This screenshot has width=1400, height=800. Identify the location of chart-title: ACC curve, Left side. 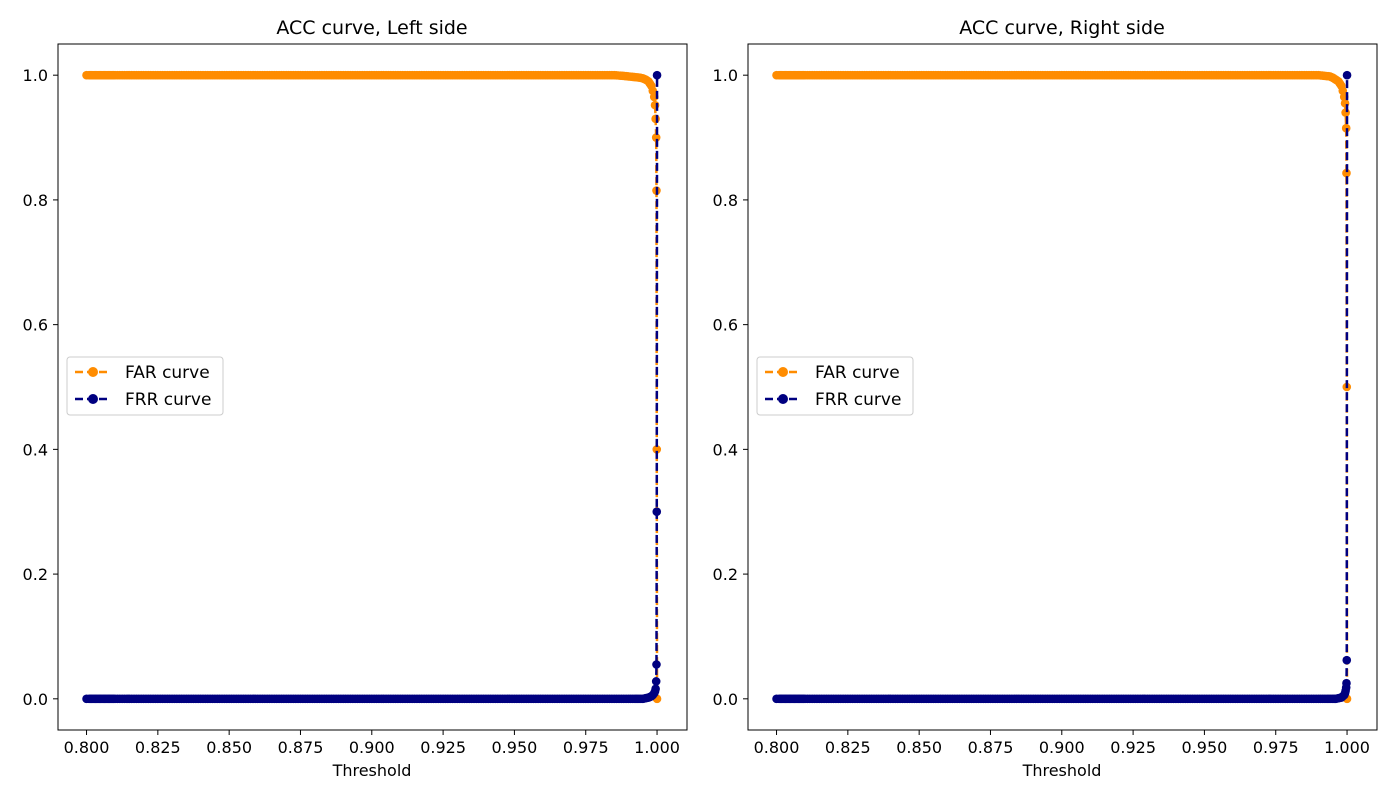
(371, 28).